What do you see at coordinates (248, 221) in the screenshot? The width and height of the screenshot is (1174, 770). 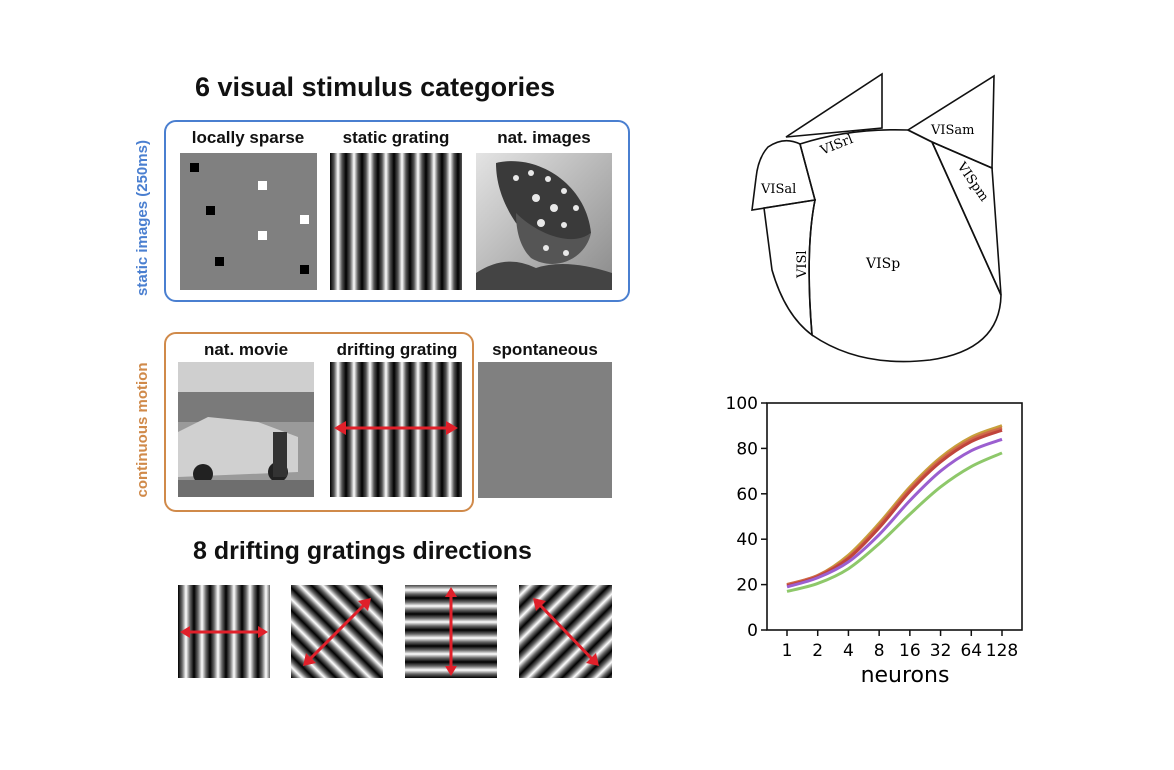 I see `locally-sparse-stimulus` at bounding box center [248, 221].